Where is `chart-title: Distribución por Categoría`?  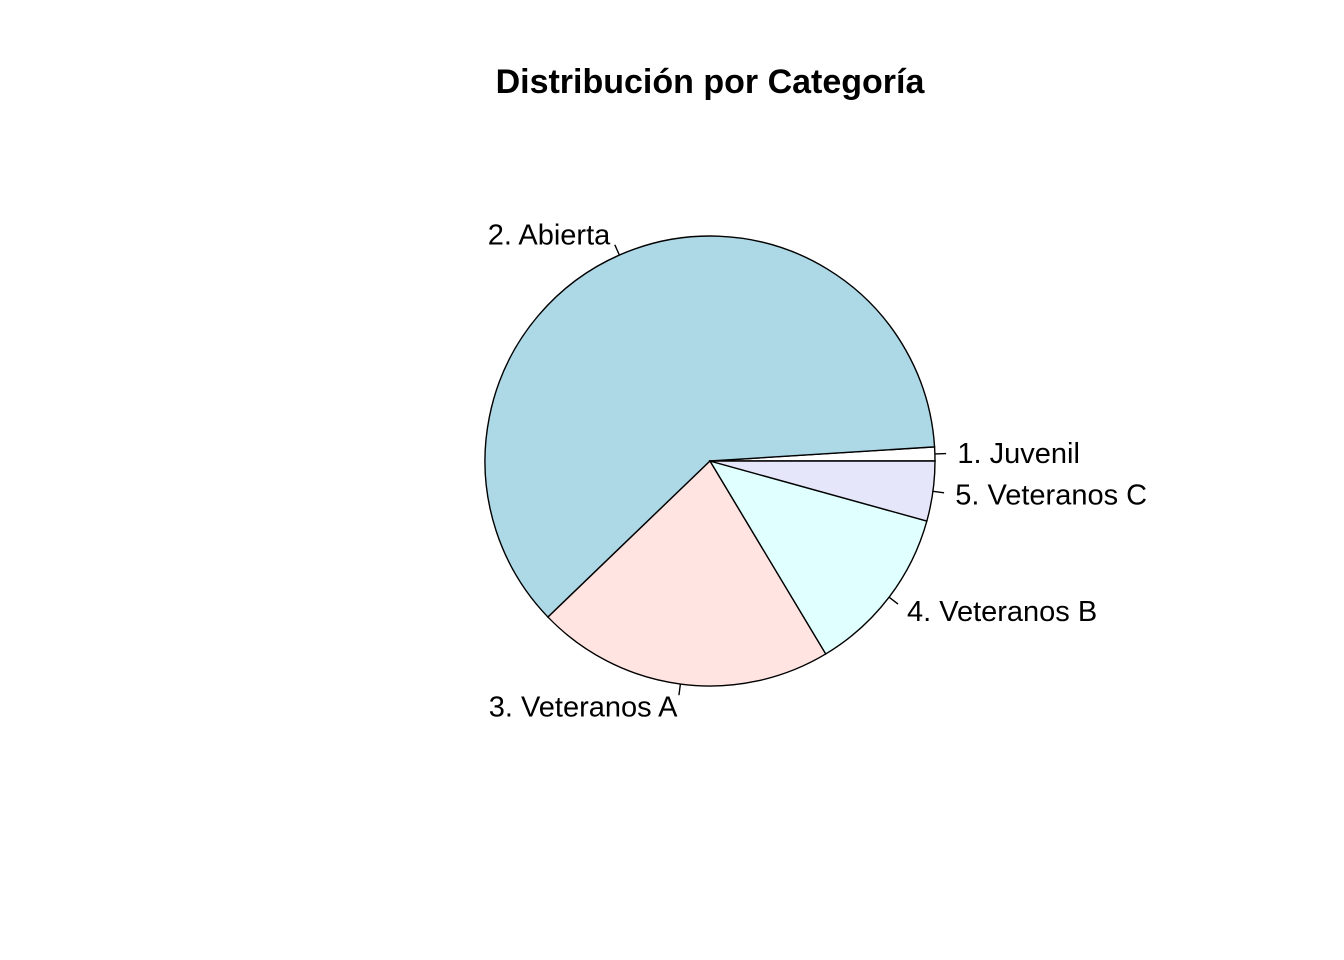
chart-title: Distribución por Categoría is located at coordinates (711, 82).